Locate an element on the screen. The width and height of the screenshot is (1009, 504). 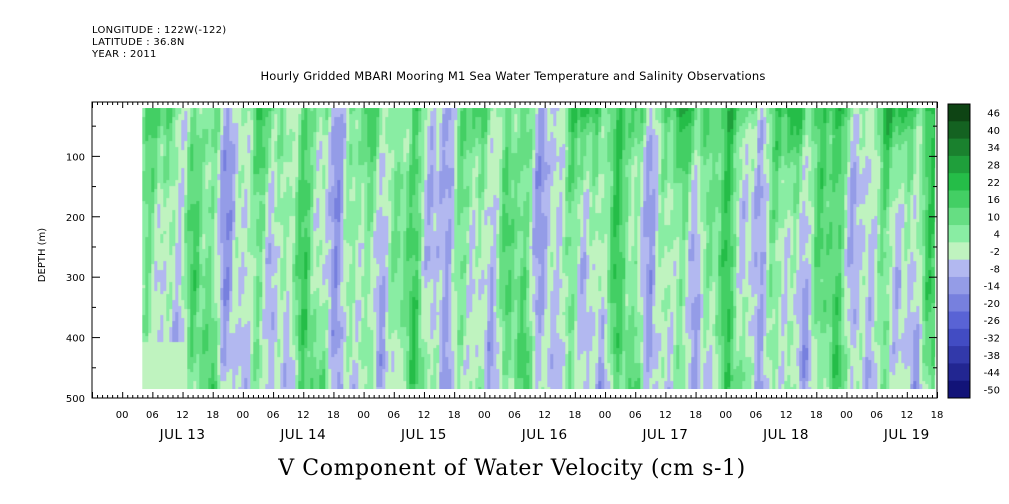
colorbar-label: -50 is located at coordinates (992, 390).